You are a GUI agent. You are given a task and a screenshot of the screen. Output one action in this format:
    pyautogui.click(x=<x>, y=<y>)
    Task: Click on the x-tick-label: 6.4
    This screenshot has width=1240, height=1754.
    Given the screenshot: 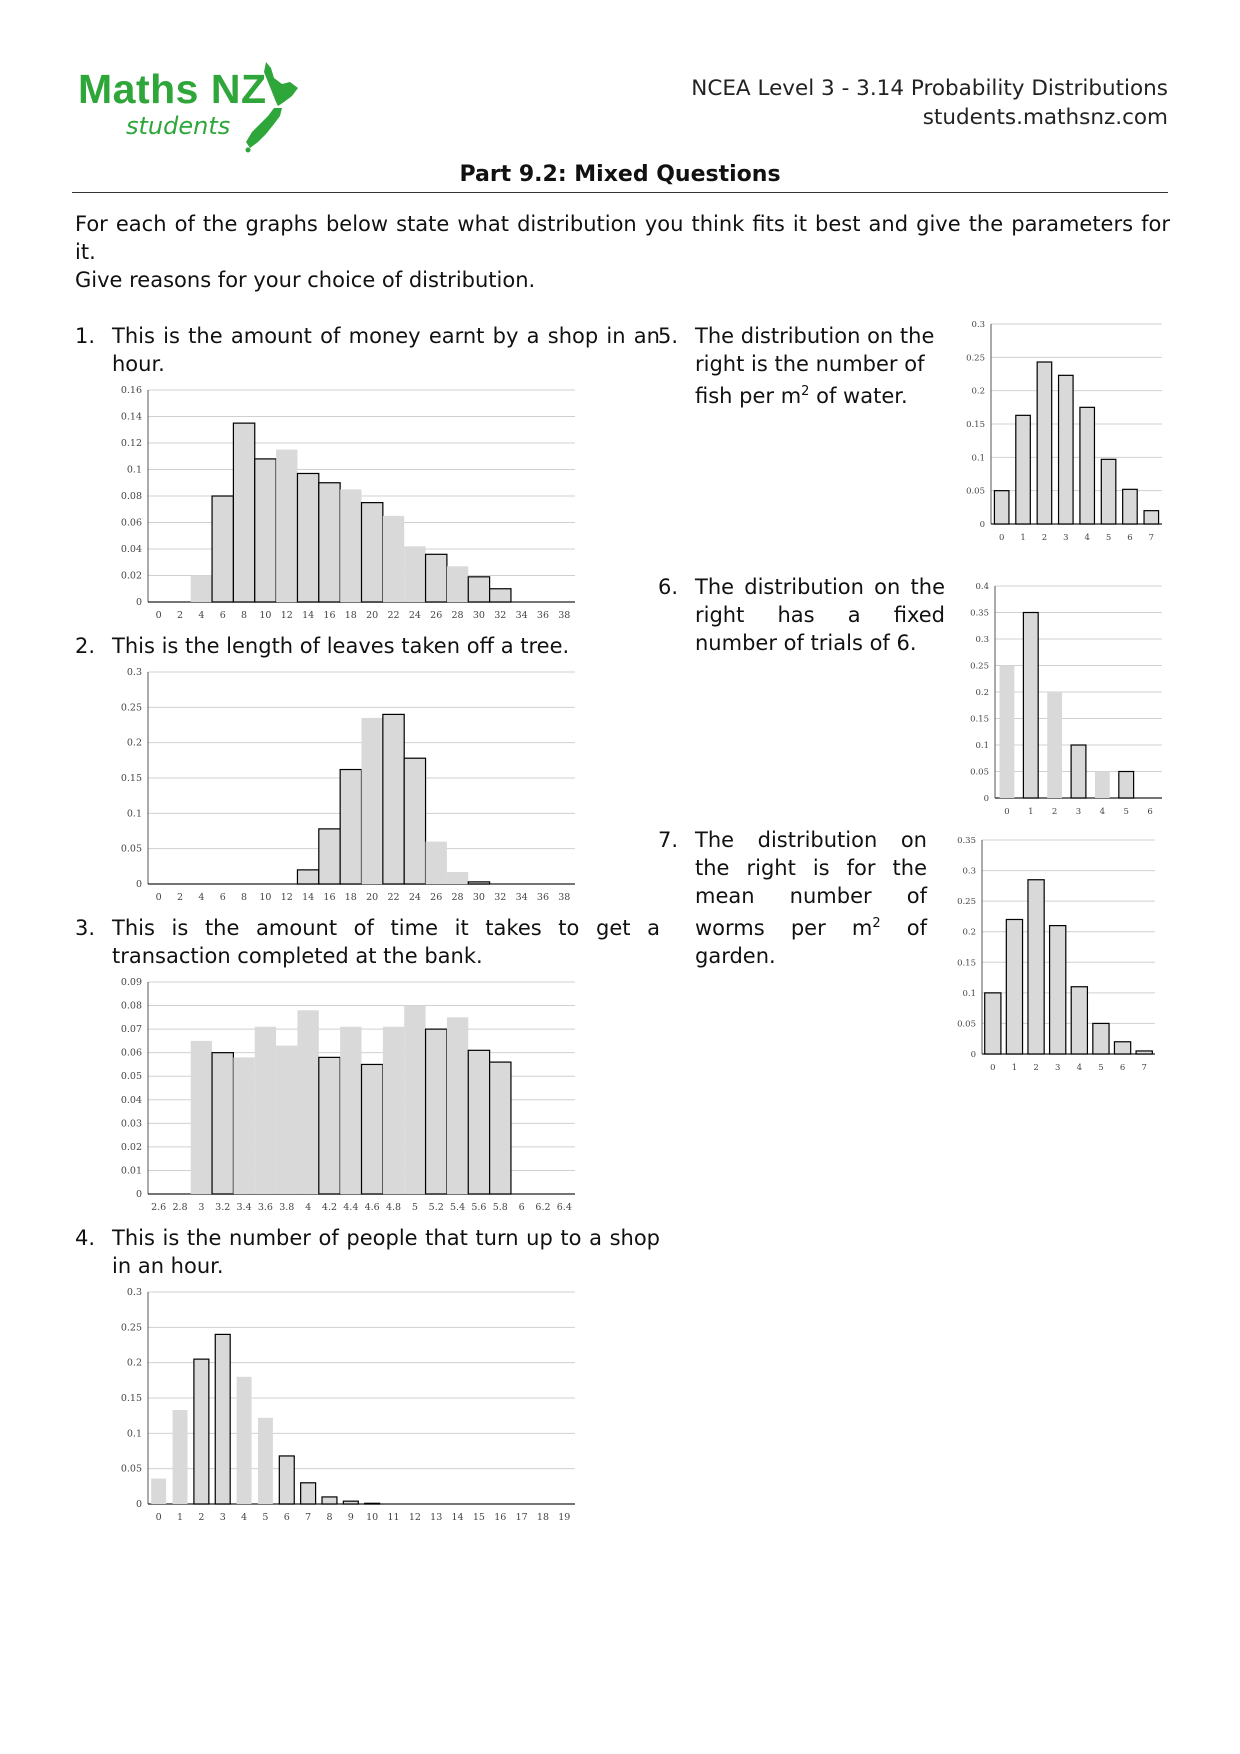 What is the action you would take?
    pyautogui.click(x=564, y=1207)
    